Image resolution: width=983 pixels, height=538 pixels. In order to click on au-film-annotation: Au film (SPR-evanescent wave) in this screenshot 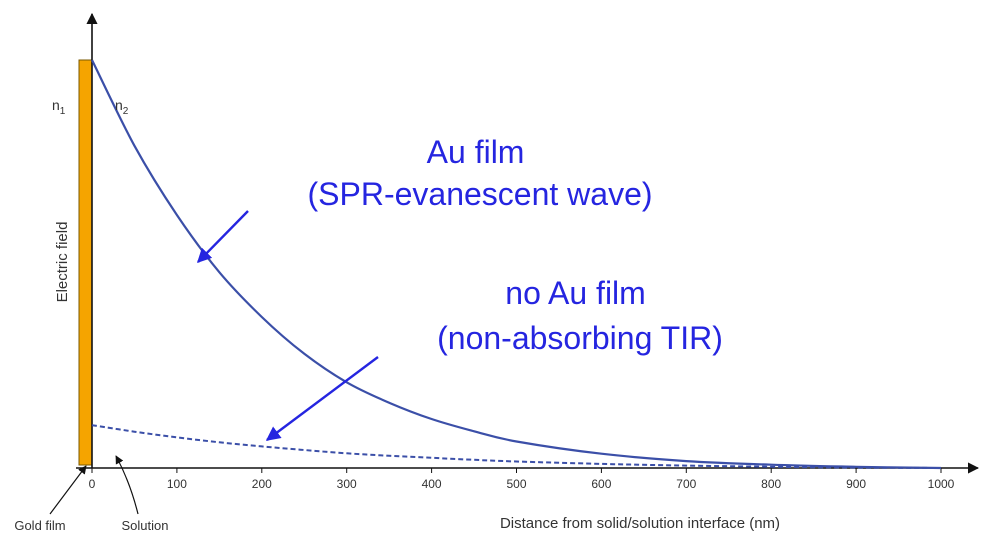, I will do `click(479, 173)`.